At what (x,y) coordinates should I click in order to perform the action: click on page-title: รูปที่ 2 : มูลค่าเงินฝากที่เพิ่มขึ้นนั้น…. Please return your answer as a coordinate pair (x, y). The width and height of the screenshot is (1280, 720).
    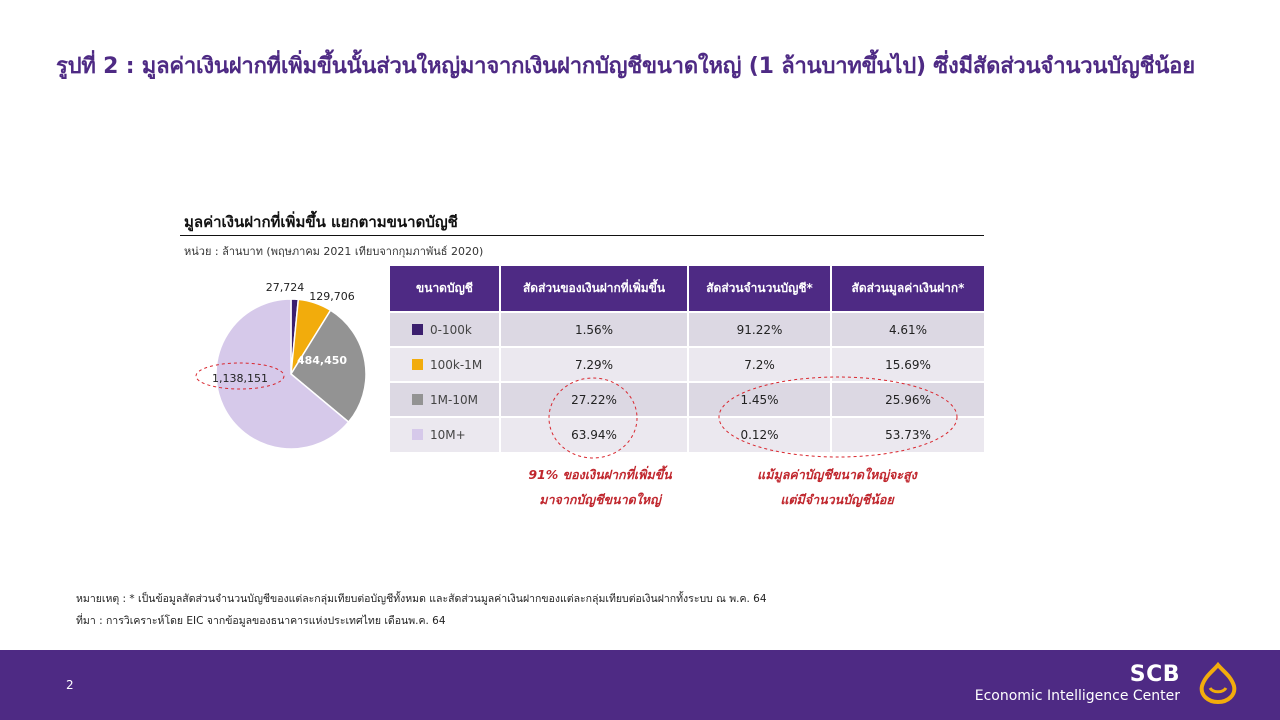
    Looking at the image, I should click on (625, 66).